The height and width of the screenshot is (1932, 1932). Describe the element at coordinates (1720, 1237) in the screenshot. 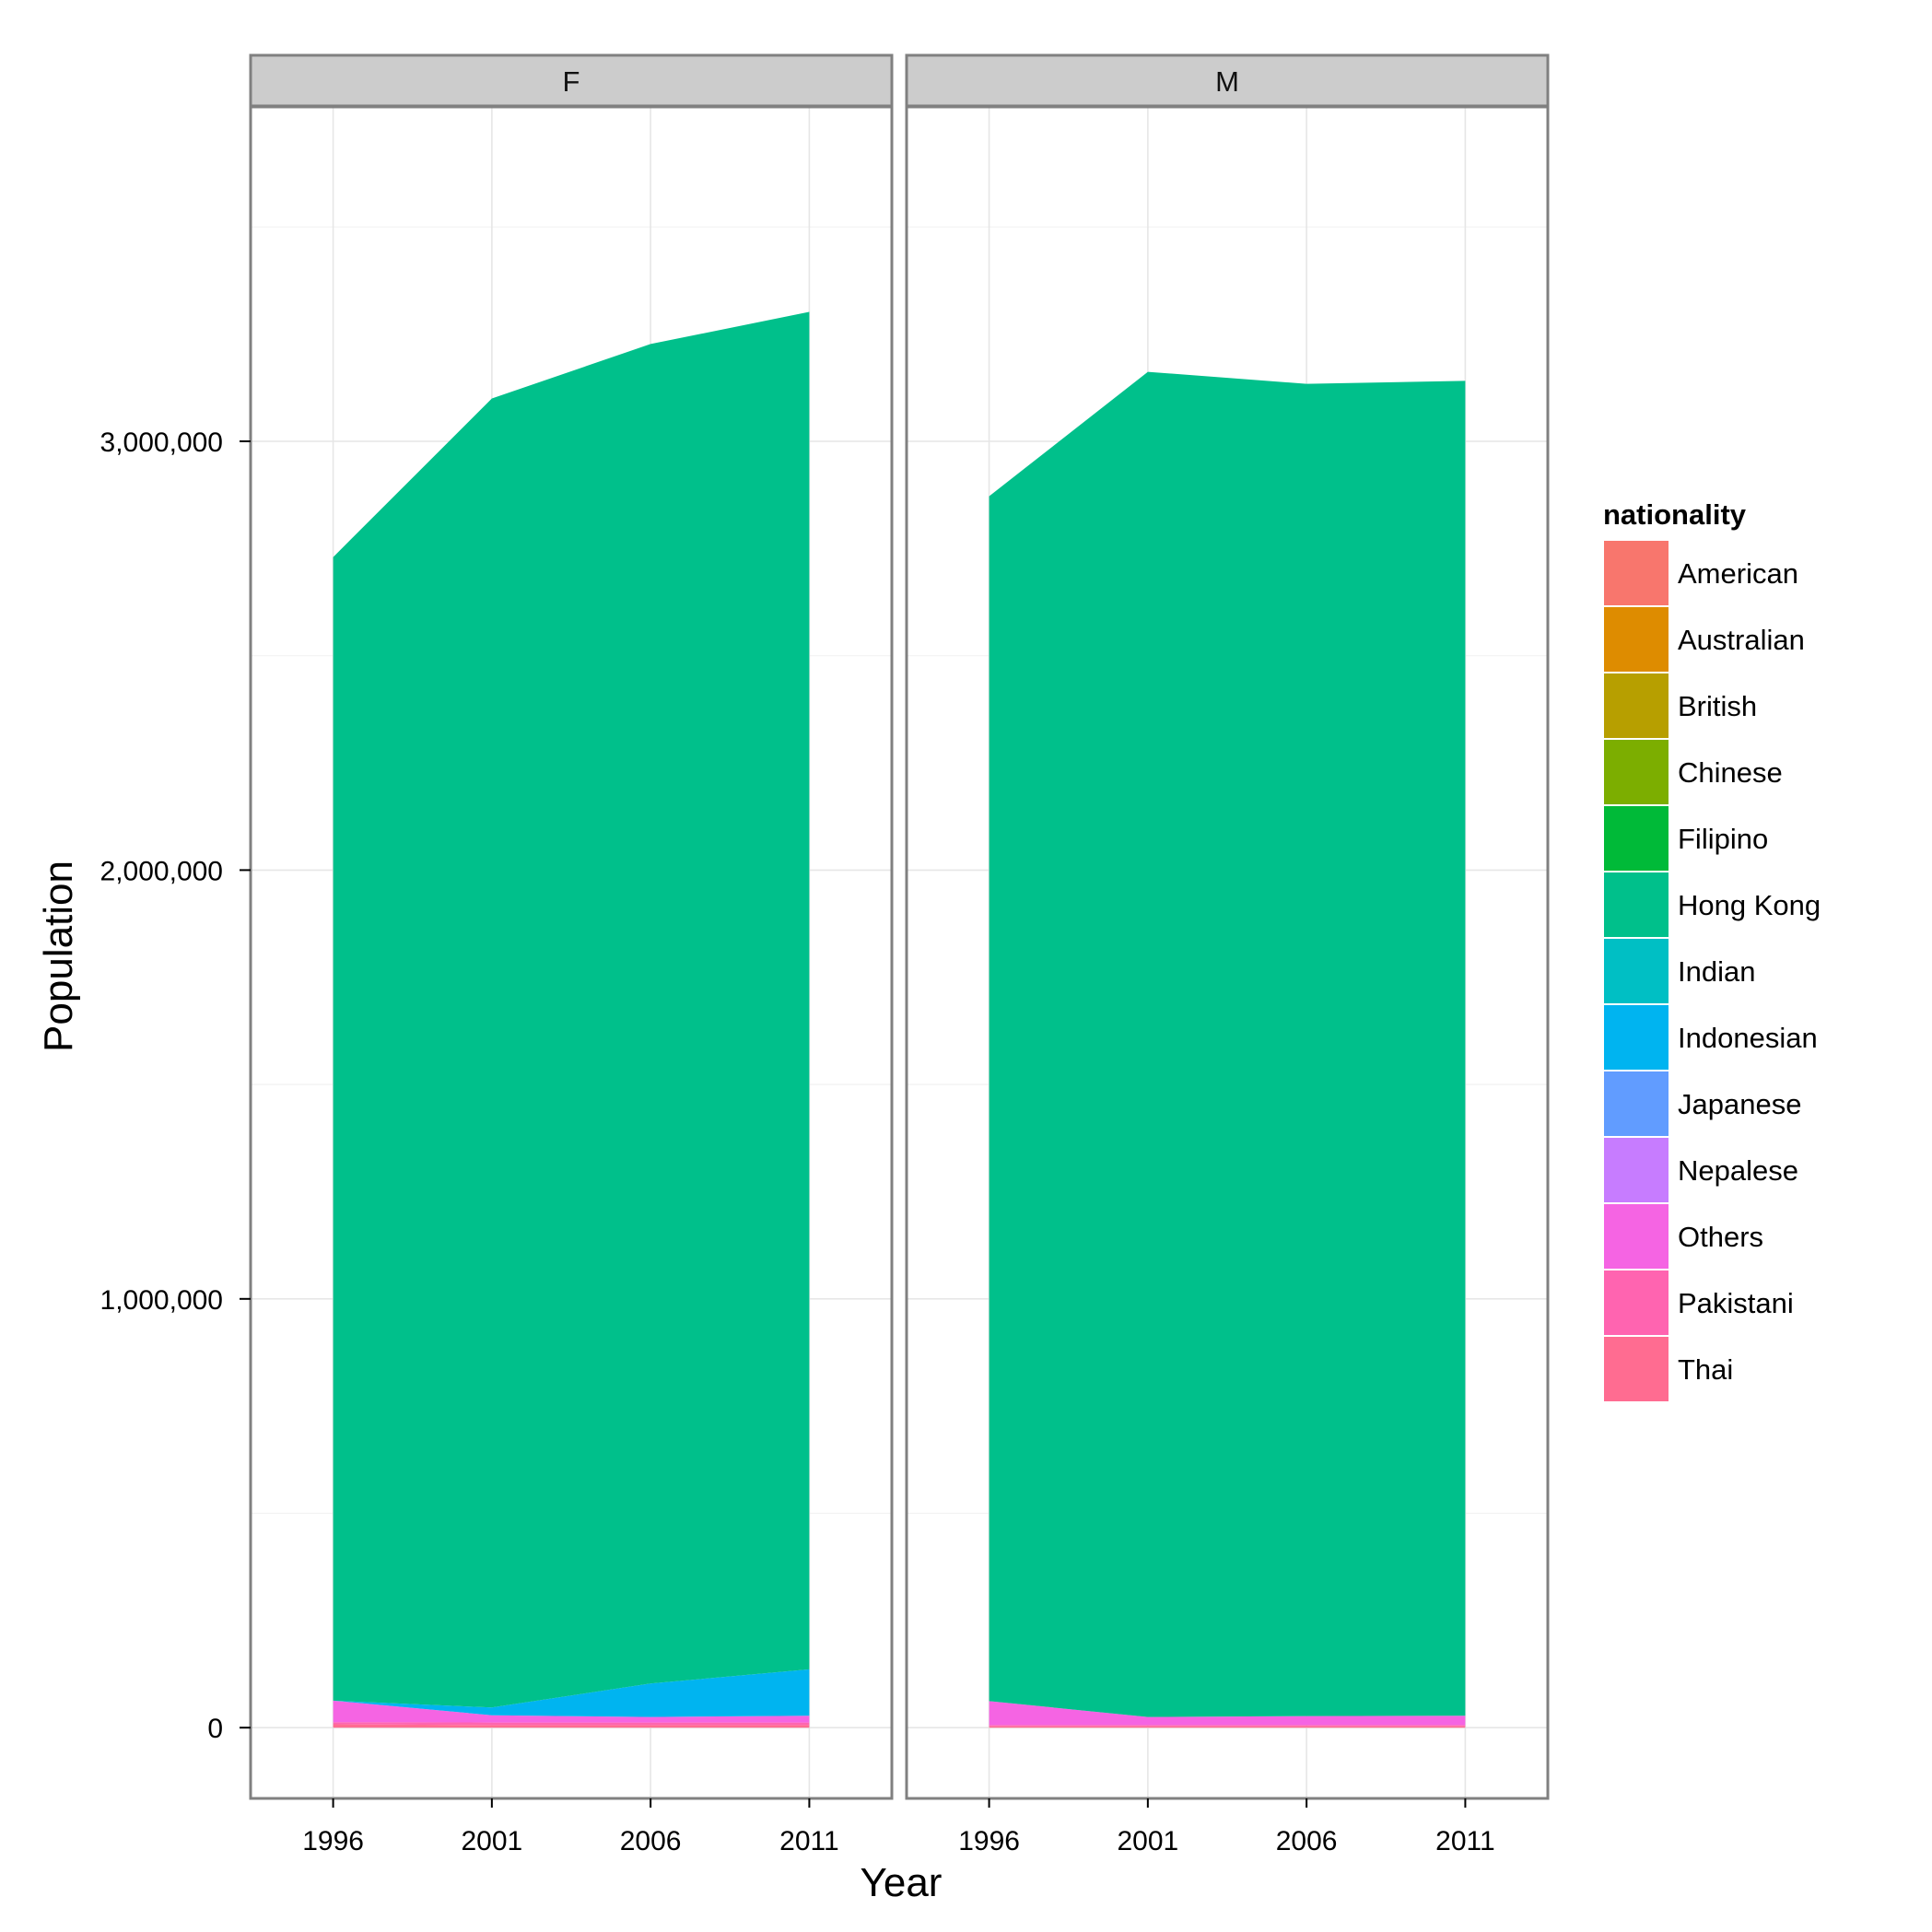

I see `legend-label-others: Others` at that location.